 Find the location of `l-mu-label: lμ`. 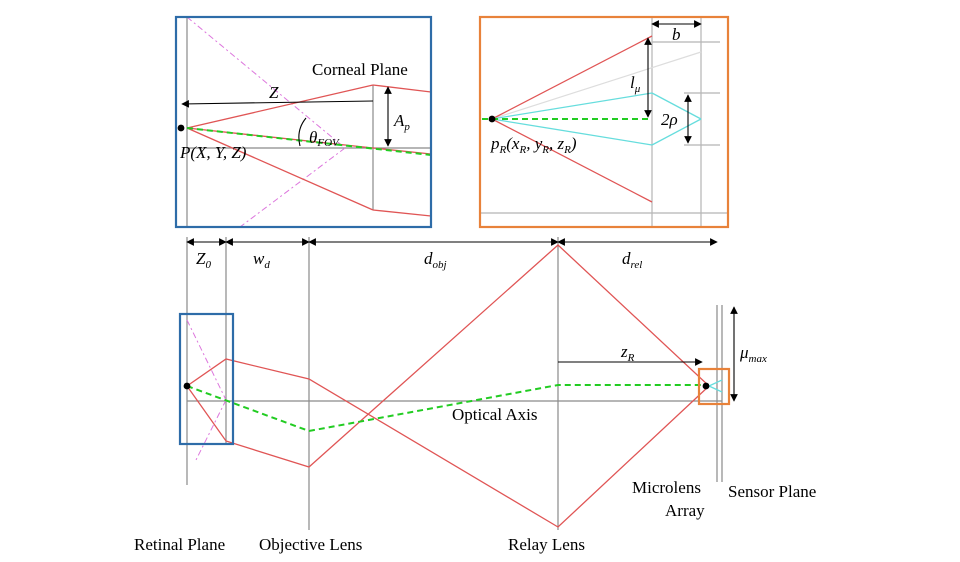

l-mu-label: lμ is located at coordinates (635, 84).